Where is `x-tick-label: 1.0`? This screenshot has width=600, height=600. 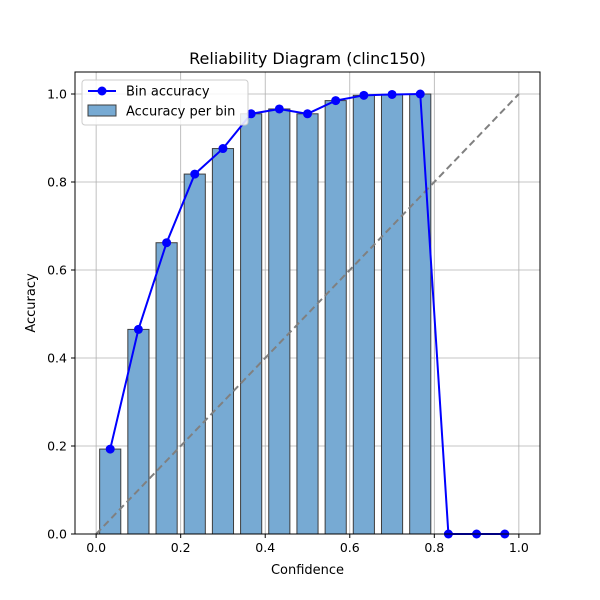
x-tick-label: 1.0 is located at coordinates (519, 547).